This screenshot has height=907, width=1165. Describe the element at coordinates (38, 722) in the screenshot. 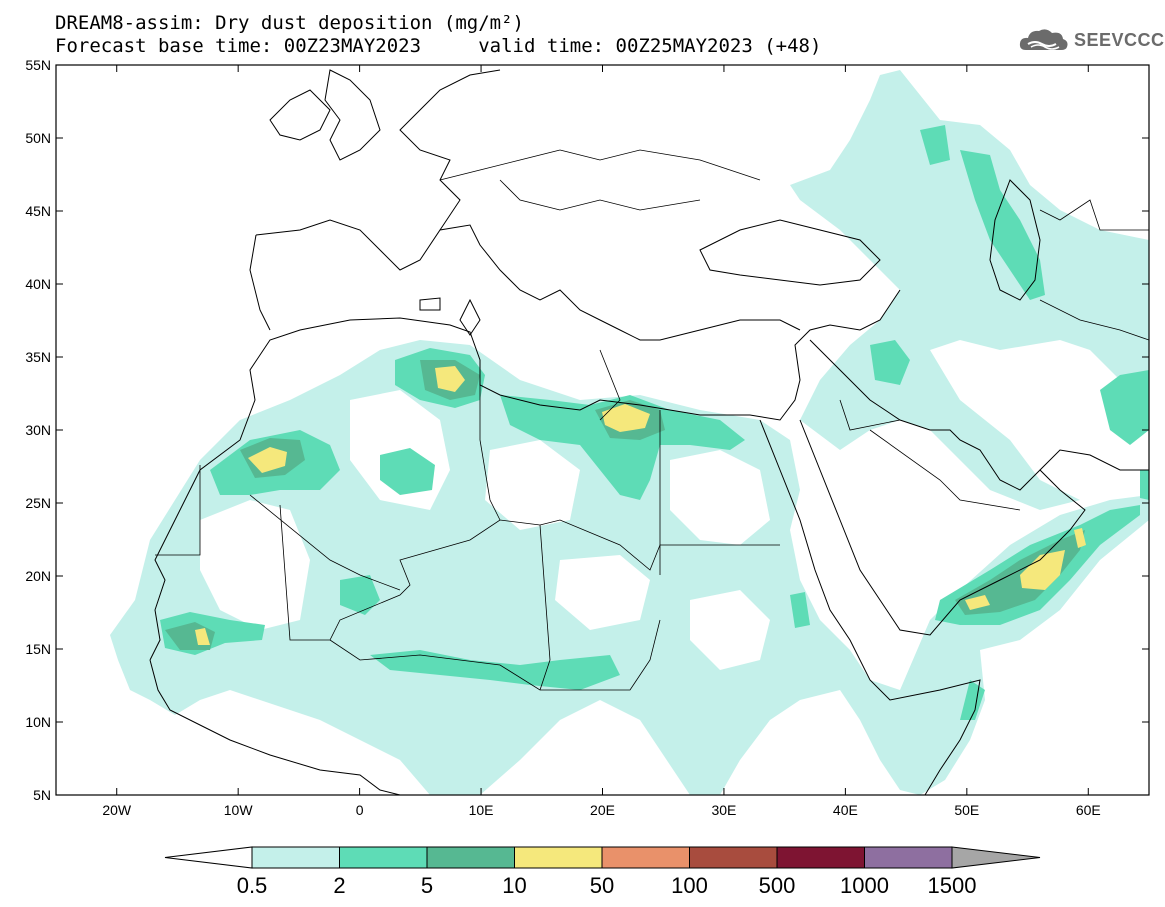

I see `lat-tick-label: 10N` at that location.